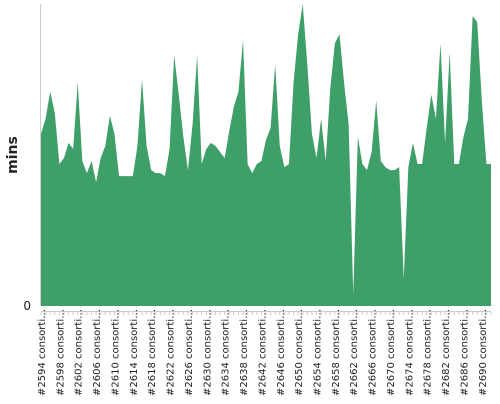 The image size is (500, 404). Describe the element at coordinates (27, 306) in the screenshot. I see `y-tick-label: 0` at that location.